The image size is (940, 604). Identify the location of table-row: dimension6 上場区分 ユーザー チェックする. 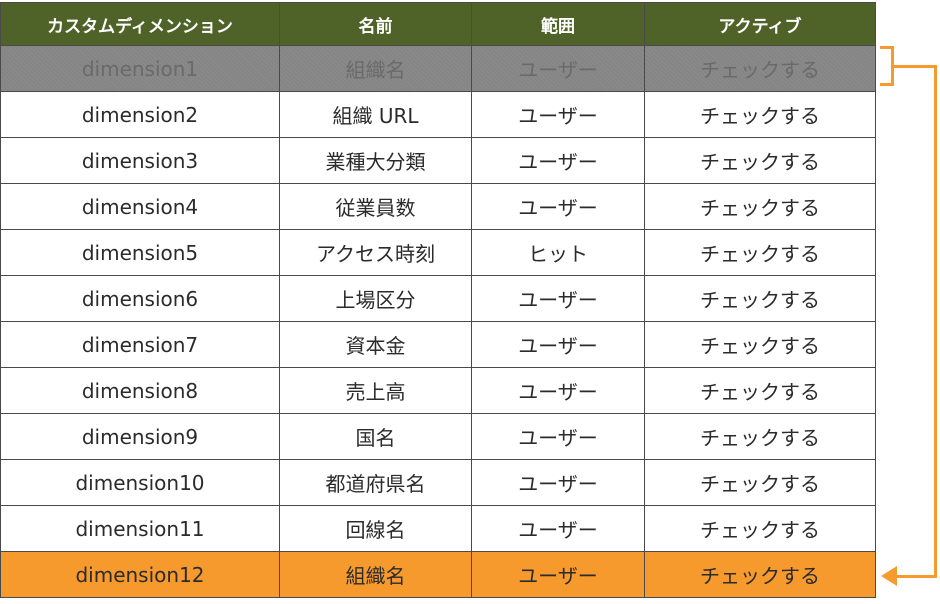
(438, 298).